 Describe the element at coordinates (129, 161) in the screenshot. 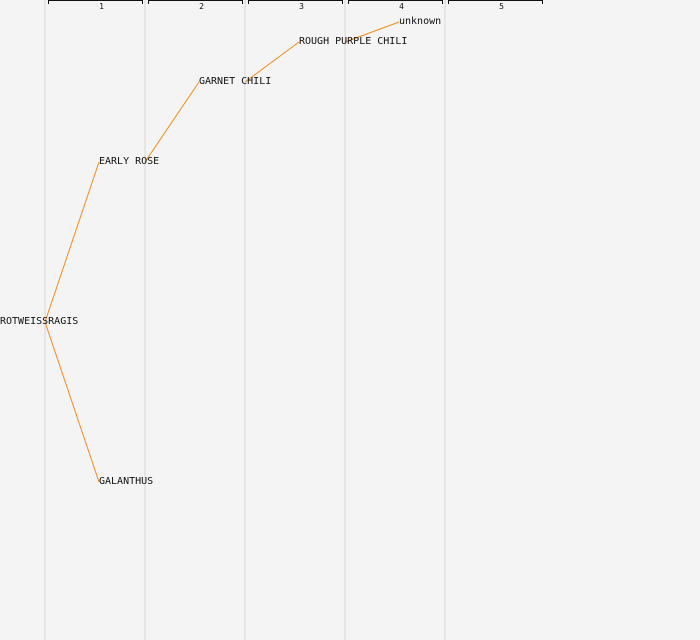

I see `node-early-rose: EARLY ROSE` at that location.